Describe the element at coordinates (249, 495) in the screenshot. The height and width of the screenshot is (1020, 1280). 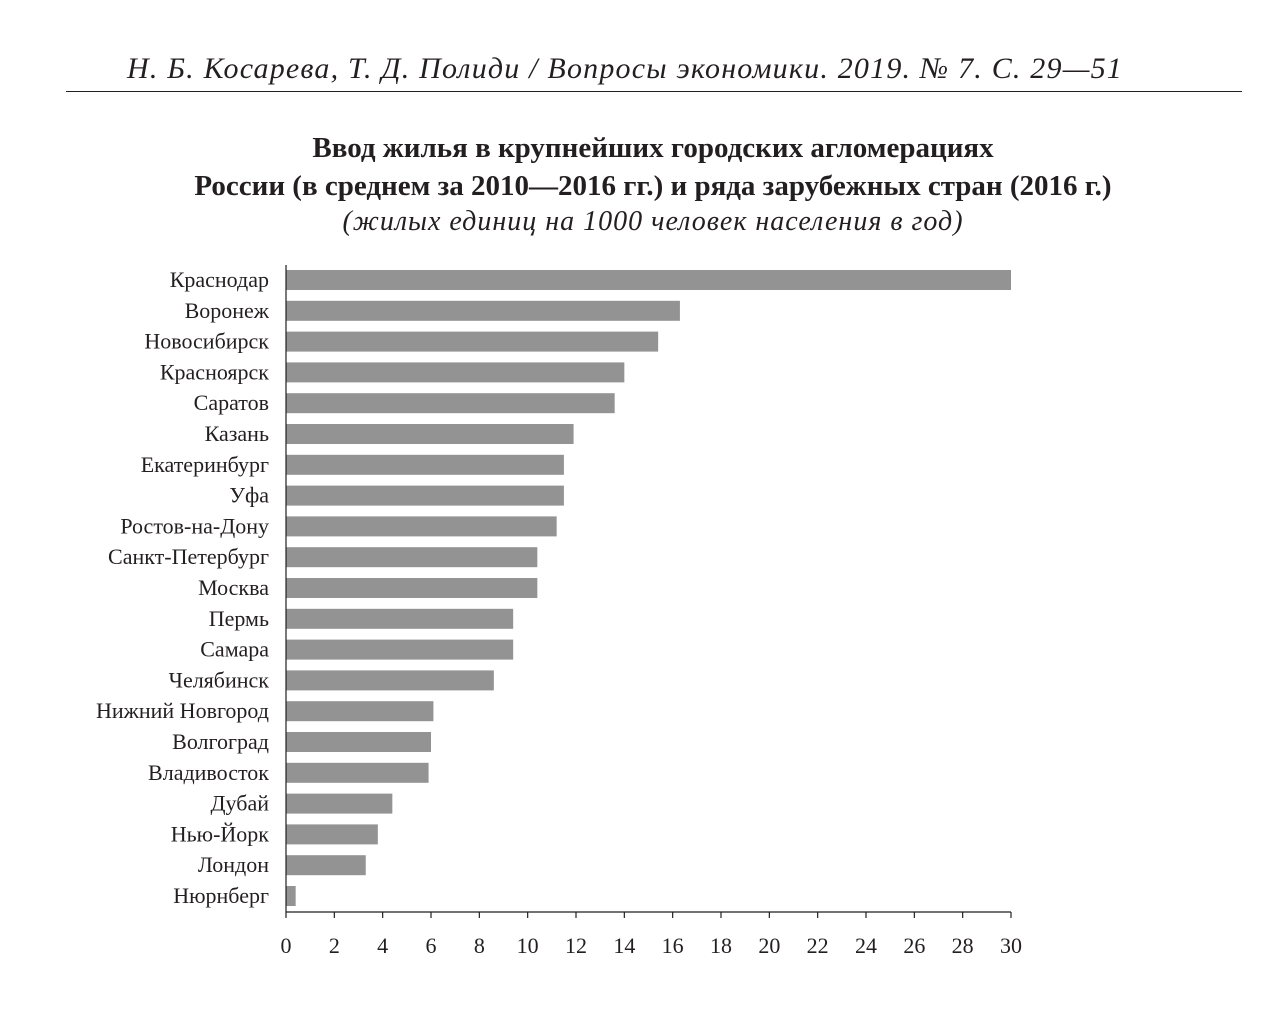
I see `category-label: Уфа` at that location.